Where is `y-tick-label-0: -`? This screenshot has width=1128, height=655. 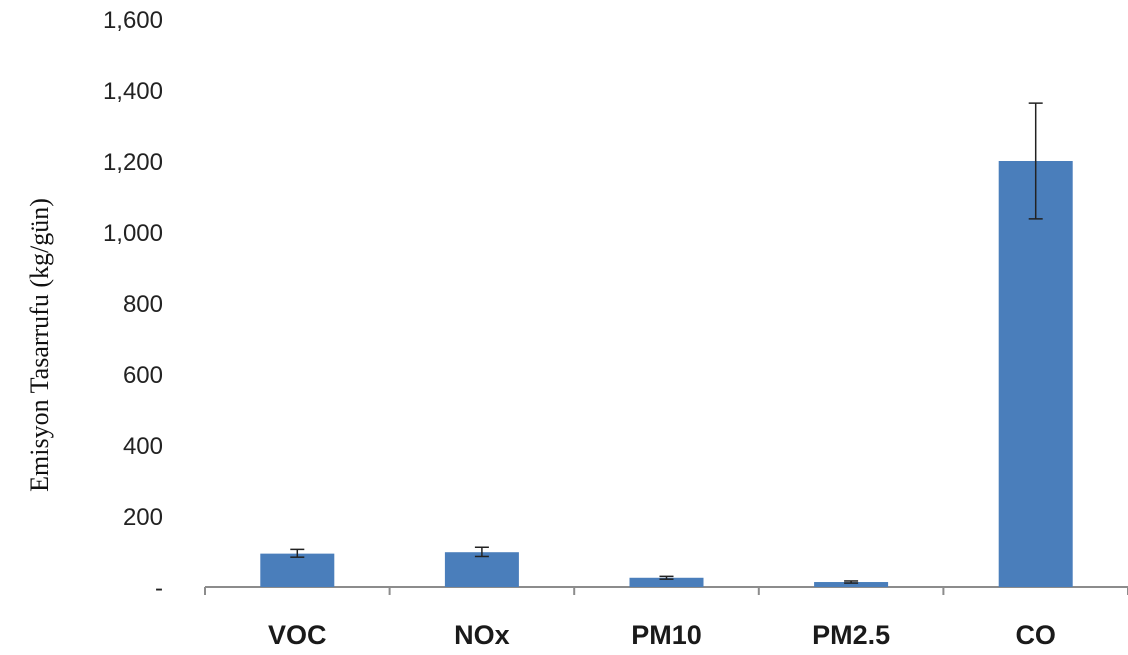
y-tick-label-0: - is located at coordinates (159, 588).